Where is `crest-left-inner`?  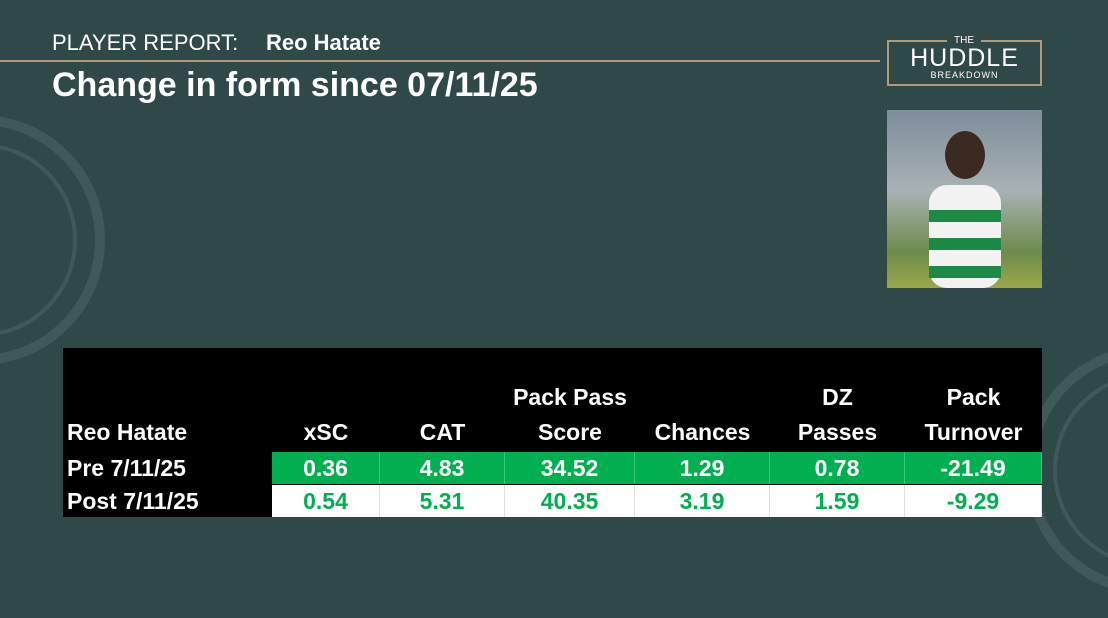 crest-left-inner is located at coordinates (38, 240).